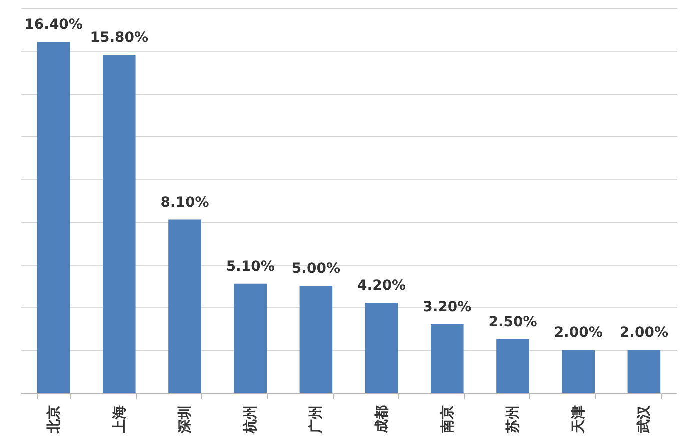 This screenshot has width=686, height=439. Describe the element at coordinates (185, 202) in the screenshot. I see `data-label: 8.10%` at that location.